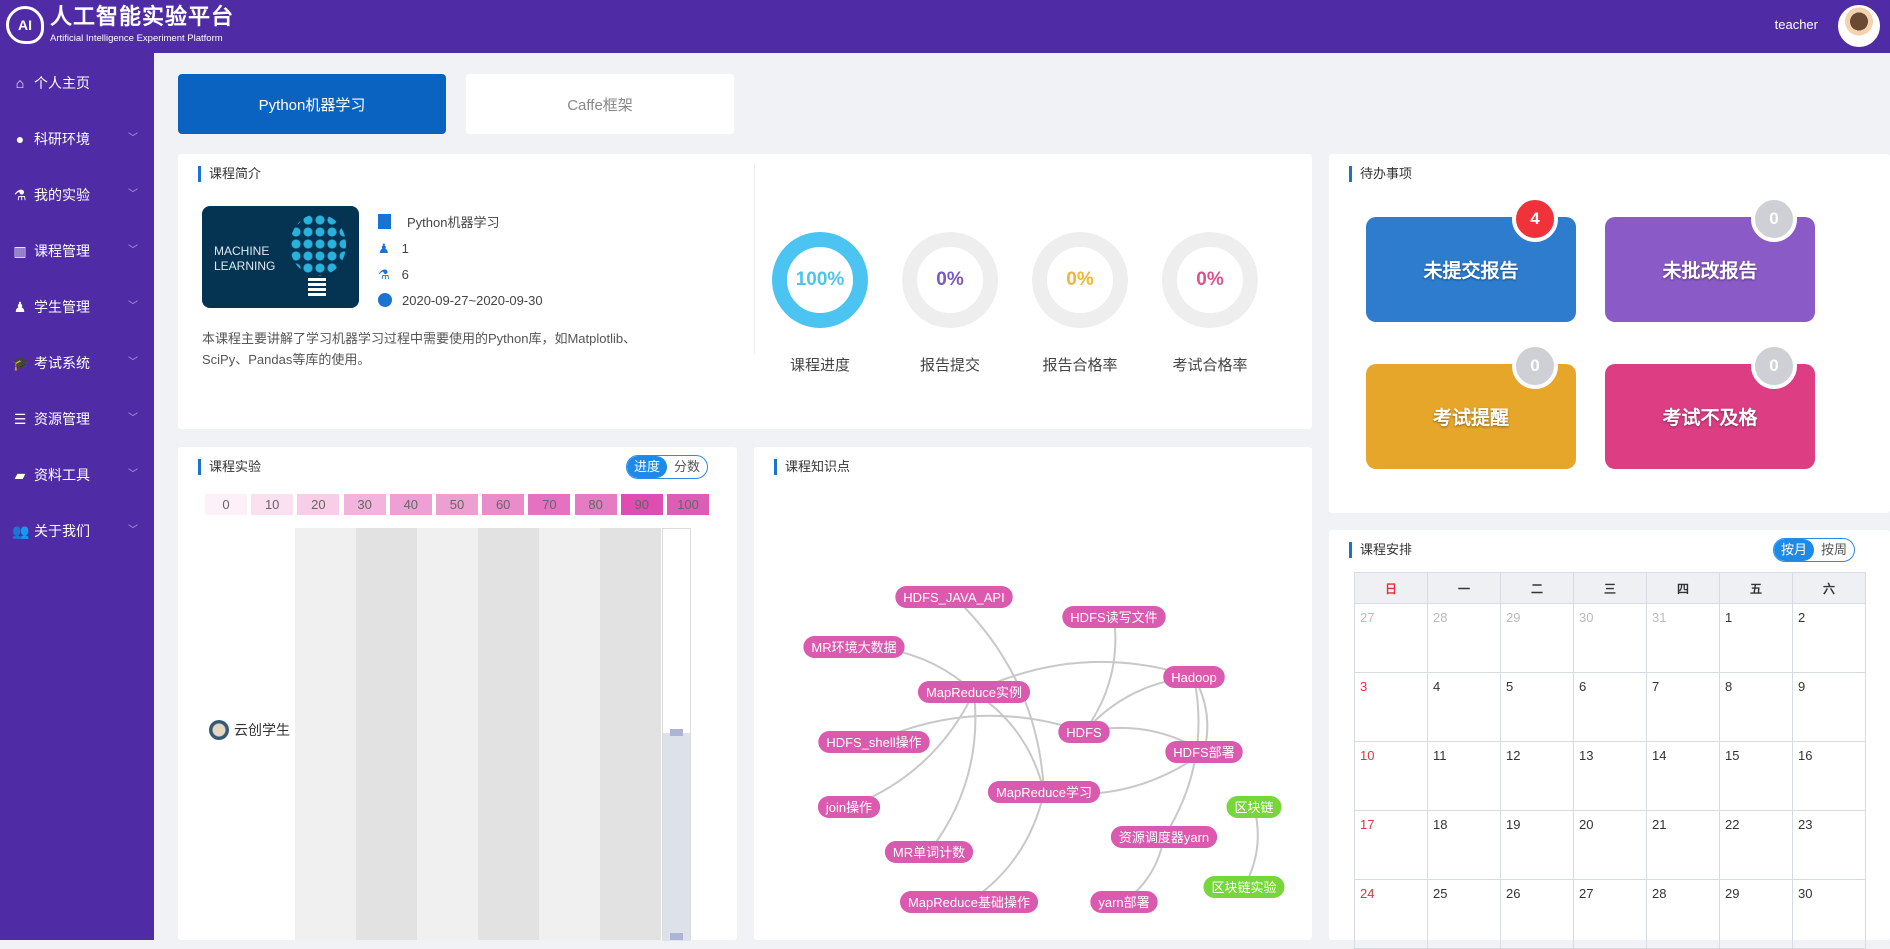 This screenshot has height=949, width=1890. I want to click on calendar-day: 4, so click(1464, 707).